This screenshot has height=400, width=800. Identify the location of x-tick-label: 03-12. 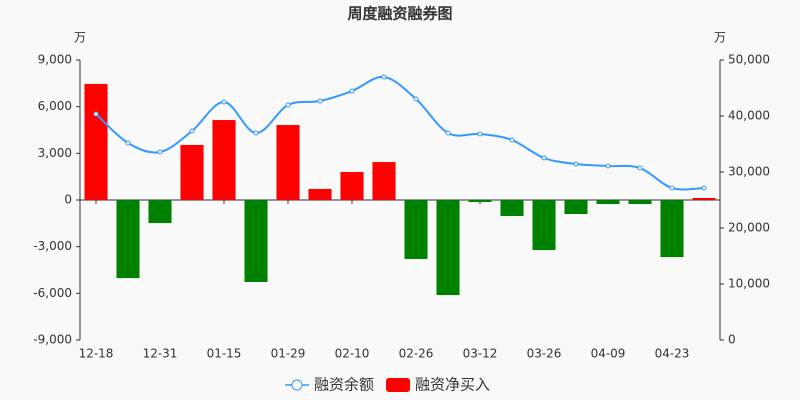
(480, 354).